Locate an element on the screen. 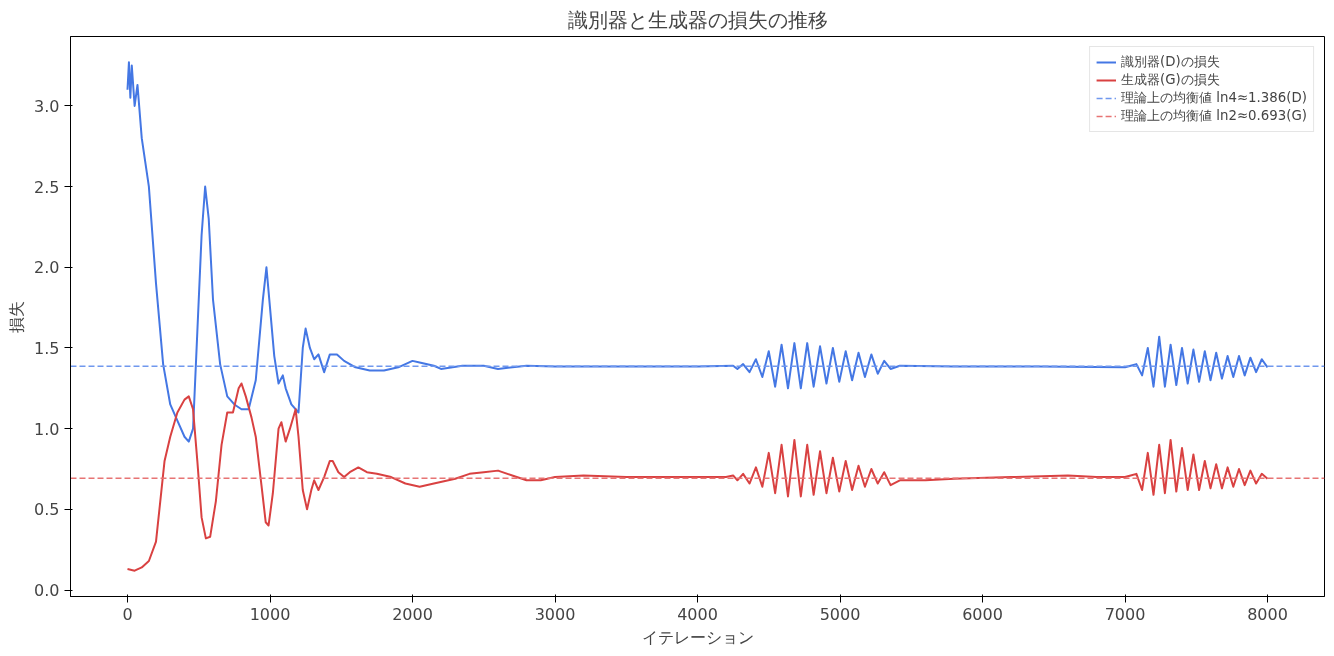 This screenshot has width=1334, height=656. legend-label: 識別器(D)の損失 is located at coordinates (1170, 62).